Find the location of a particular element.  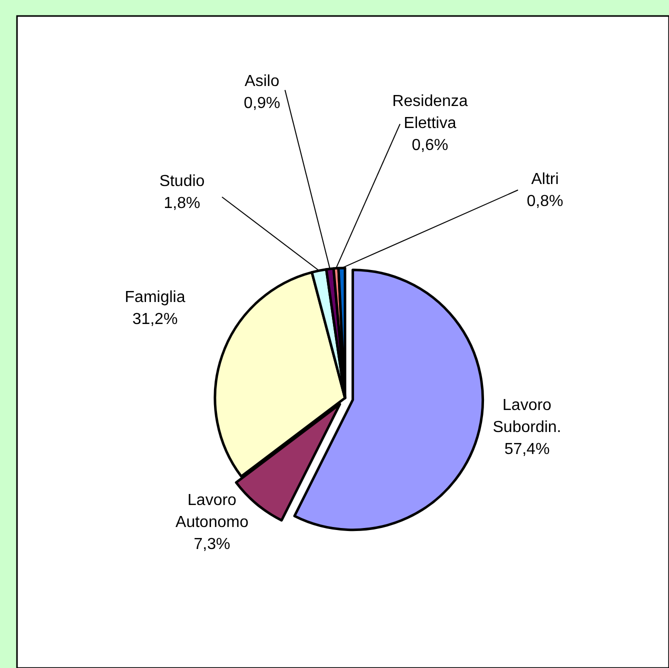

data-label: 0,8% is located at coordinates (545, 201).